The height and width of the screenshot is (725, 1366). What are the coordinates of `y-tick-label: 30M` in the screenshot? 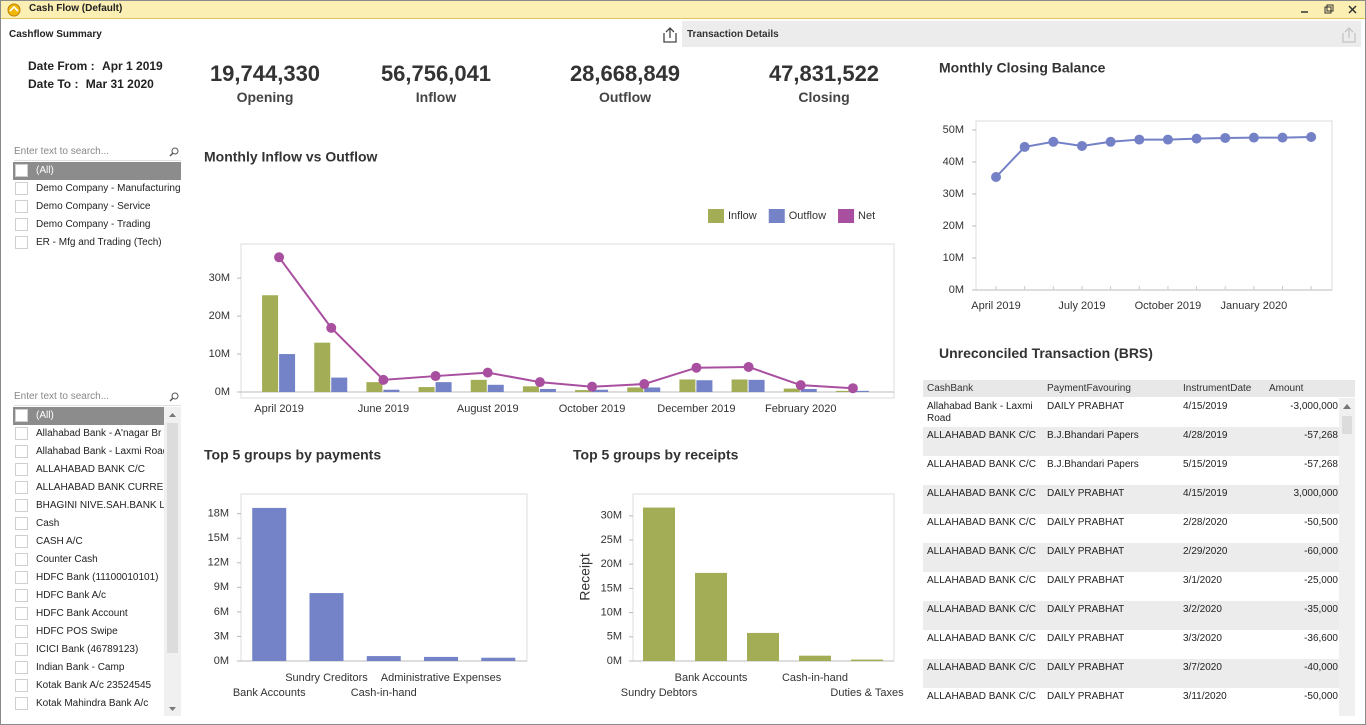 It's located at (953, 194).